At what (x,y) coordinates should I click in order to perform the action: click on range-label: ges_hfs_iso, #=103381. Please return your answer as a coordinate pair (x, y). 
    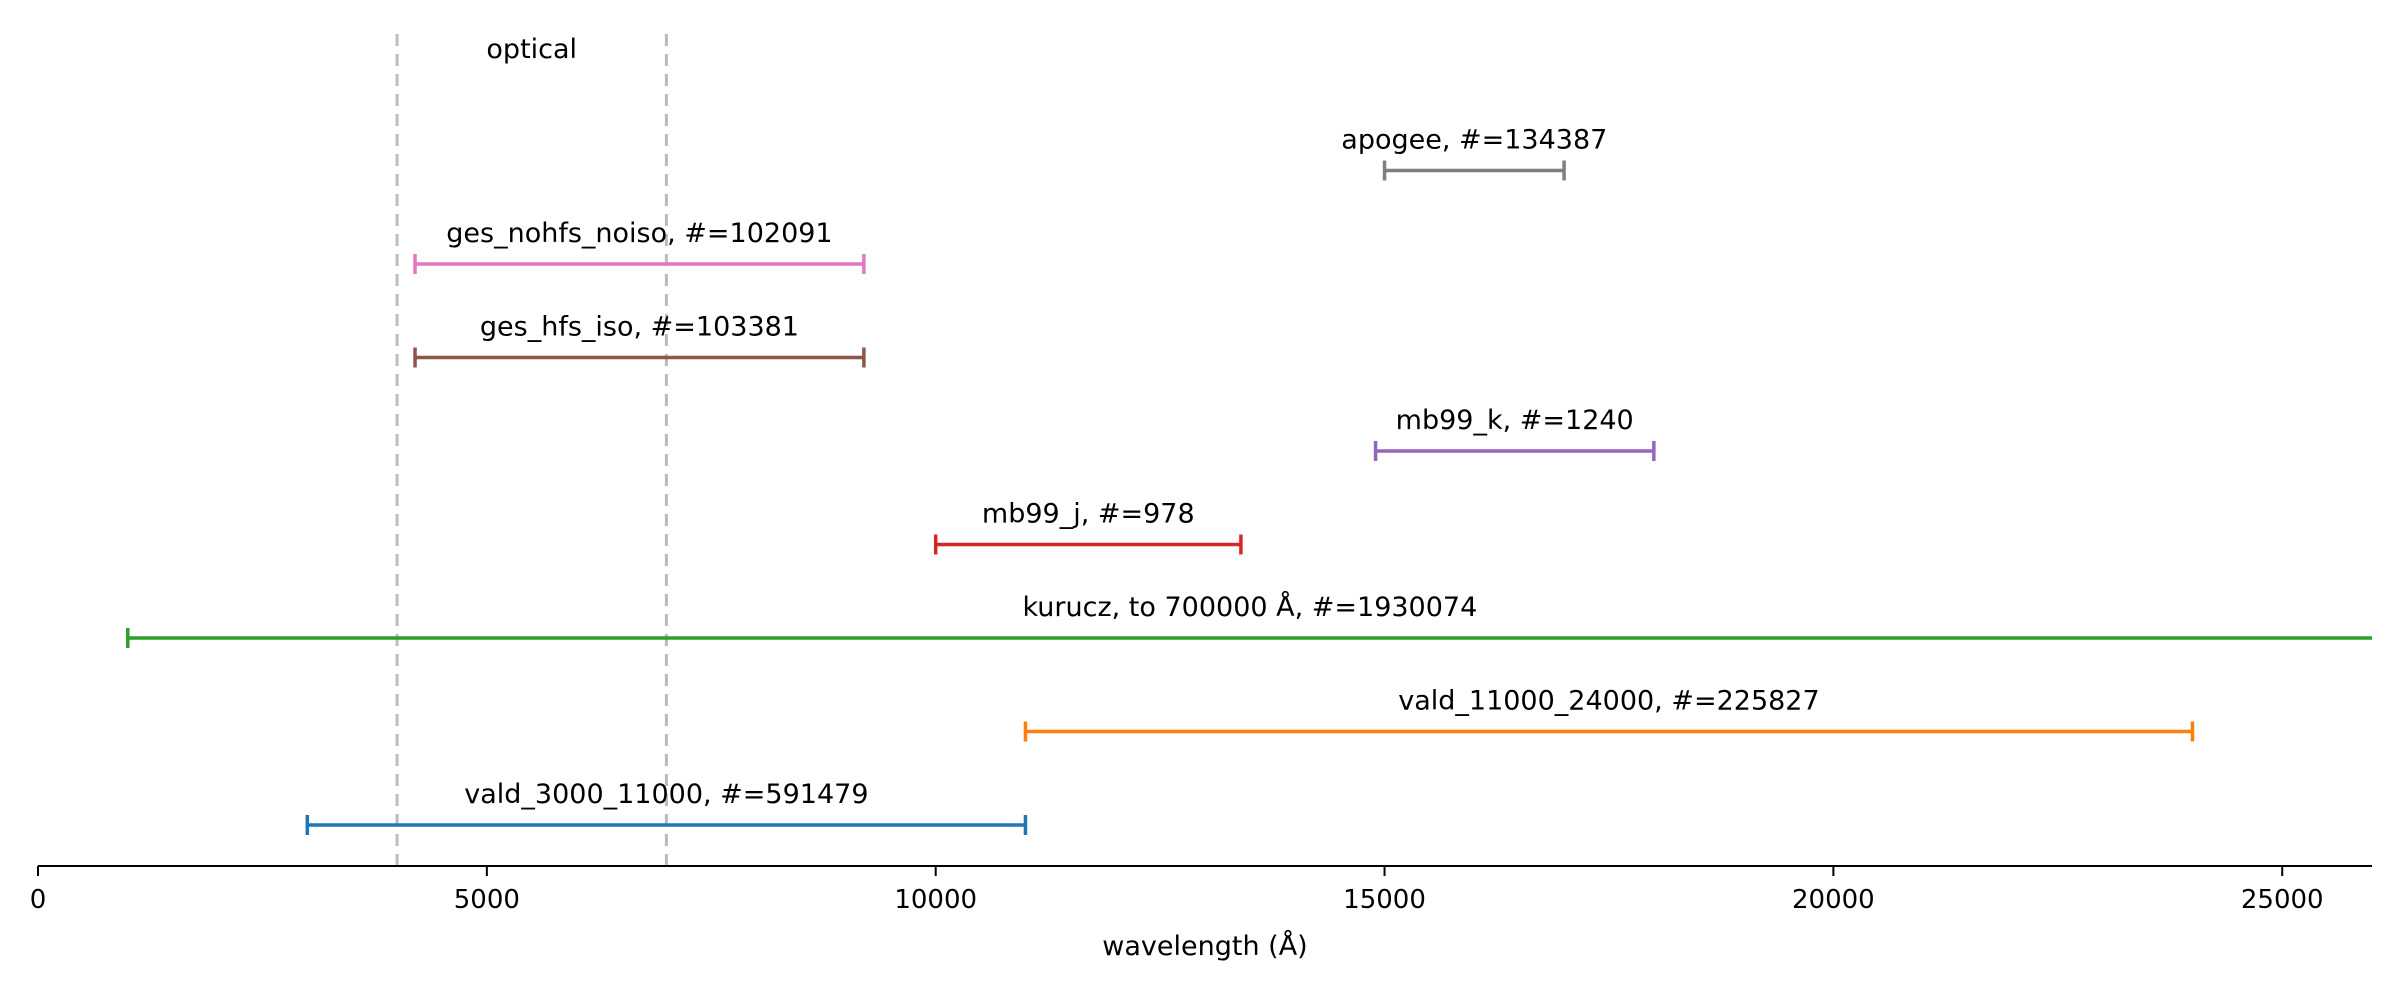
    Looking at the image, I should click on (639, 327).